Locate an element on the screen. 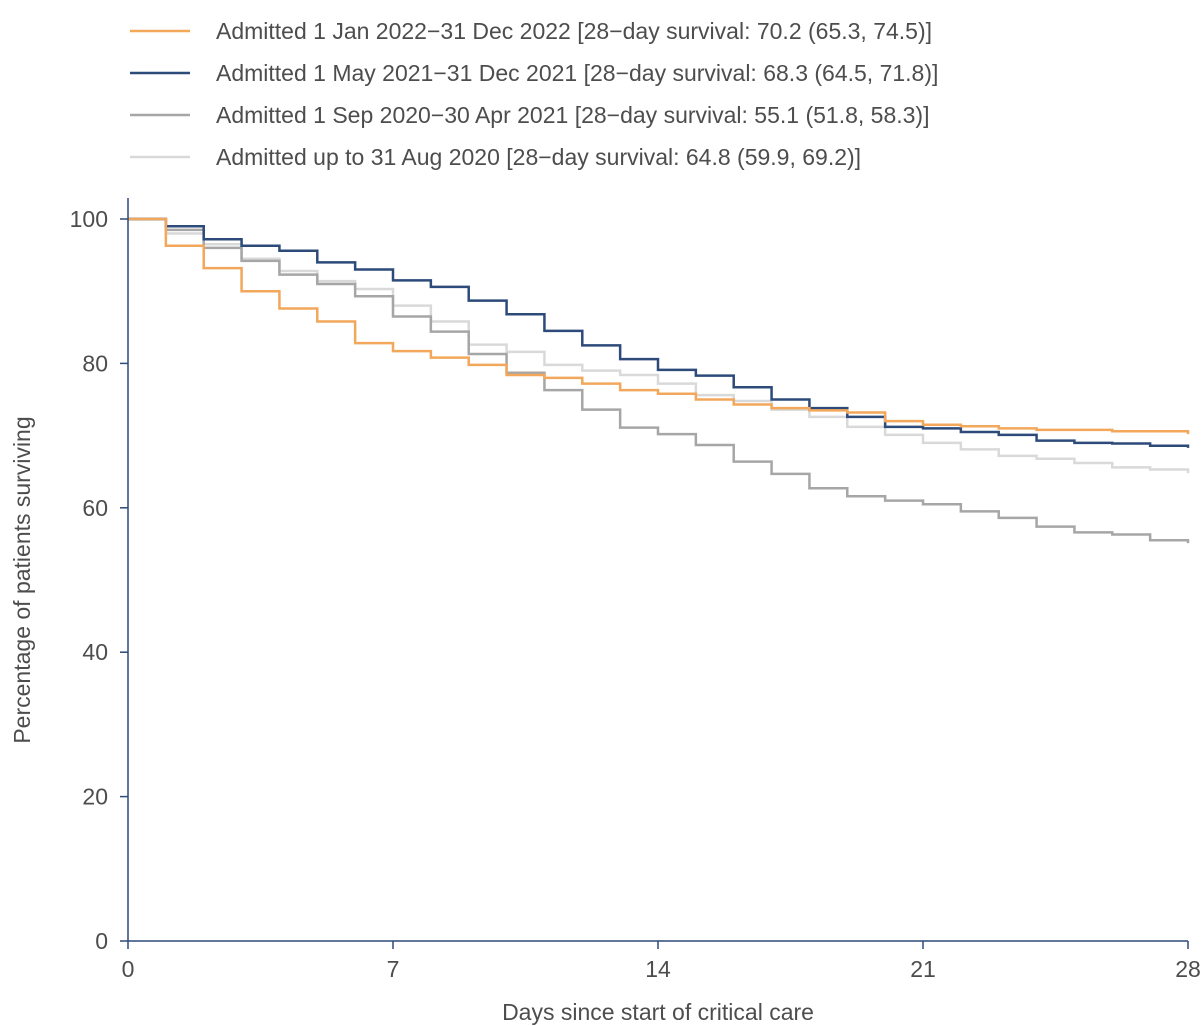 This screenshot has width=1201, height=1026. y-tick-label: 0 is located at coordinates (101, 941).